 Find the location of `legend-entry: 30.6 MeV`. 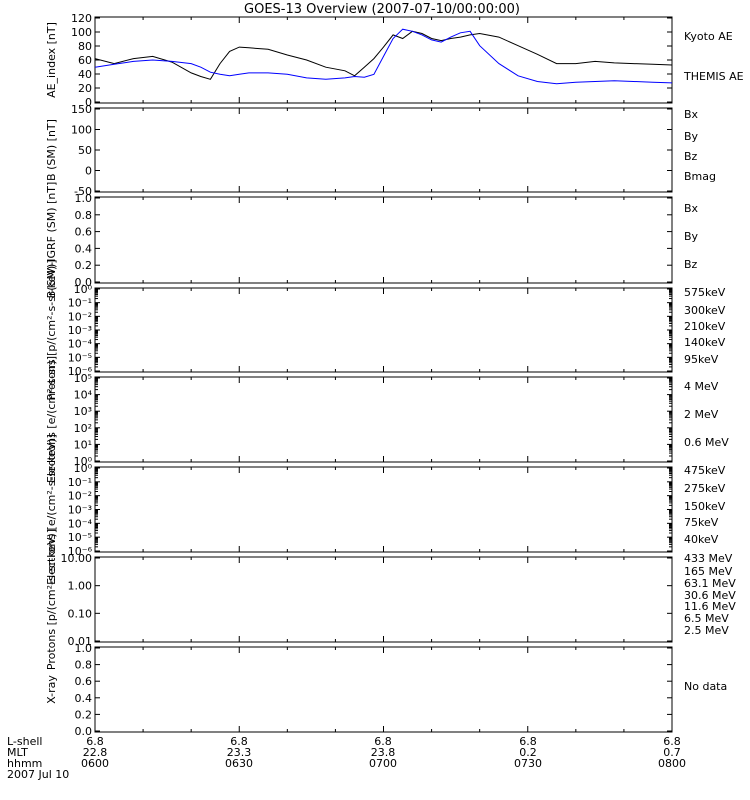

legend-entry: 30.6 MeV is located at coordinates (710, 595).